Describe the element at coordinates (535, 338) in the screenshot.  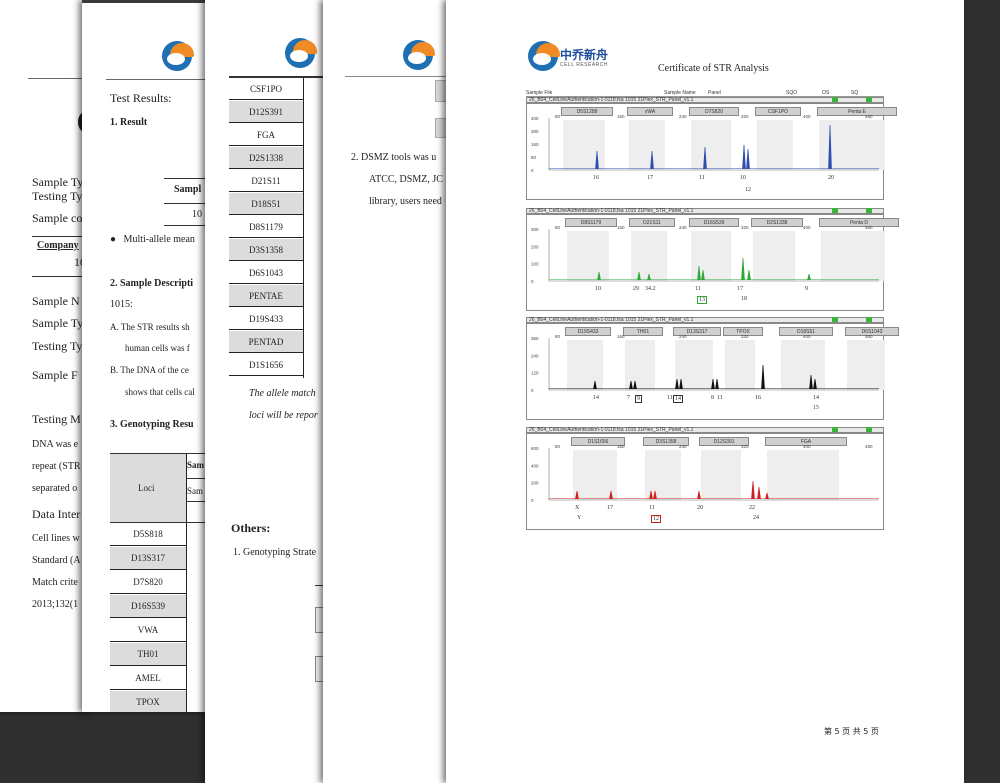
I see `y-tick-label: 360` at that location.